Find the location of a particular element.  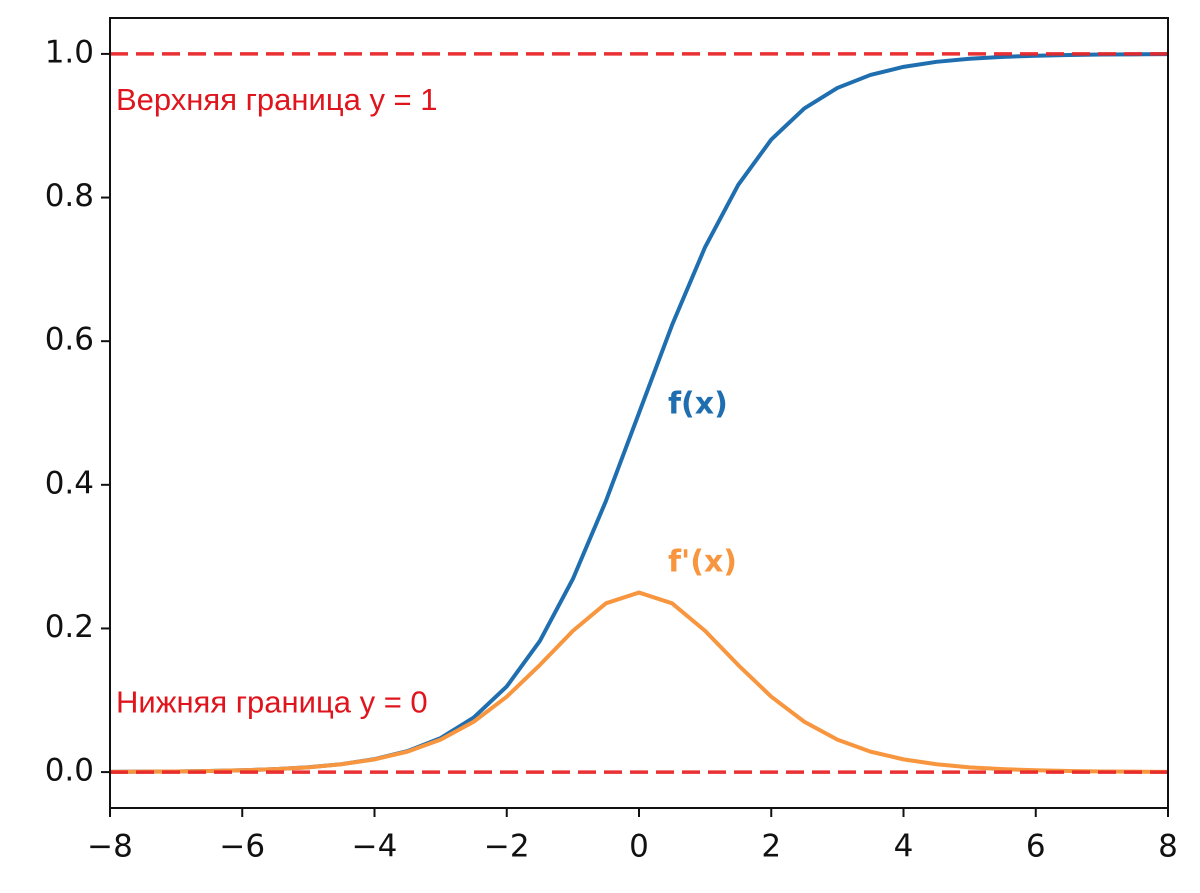

x-tick-label: −2 is located at coordinates (507, 847).